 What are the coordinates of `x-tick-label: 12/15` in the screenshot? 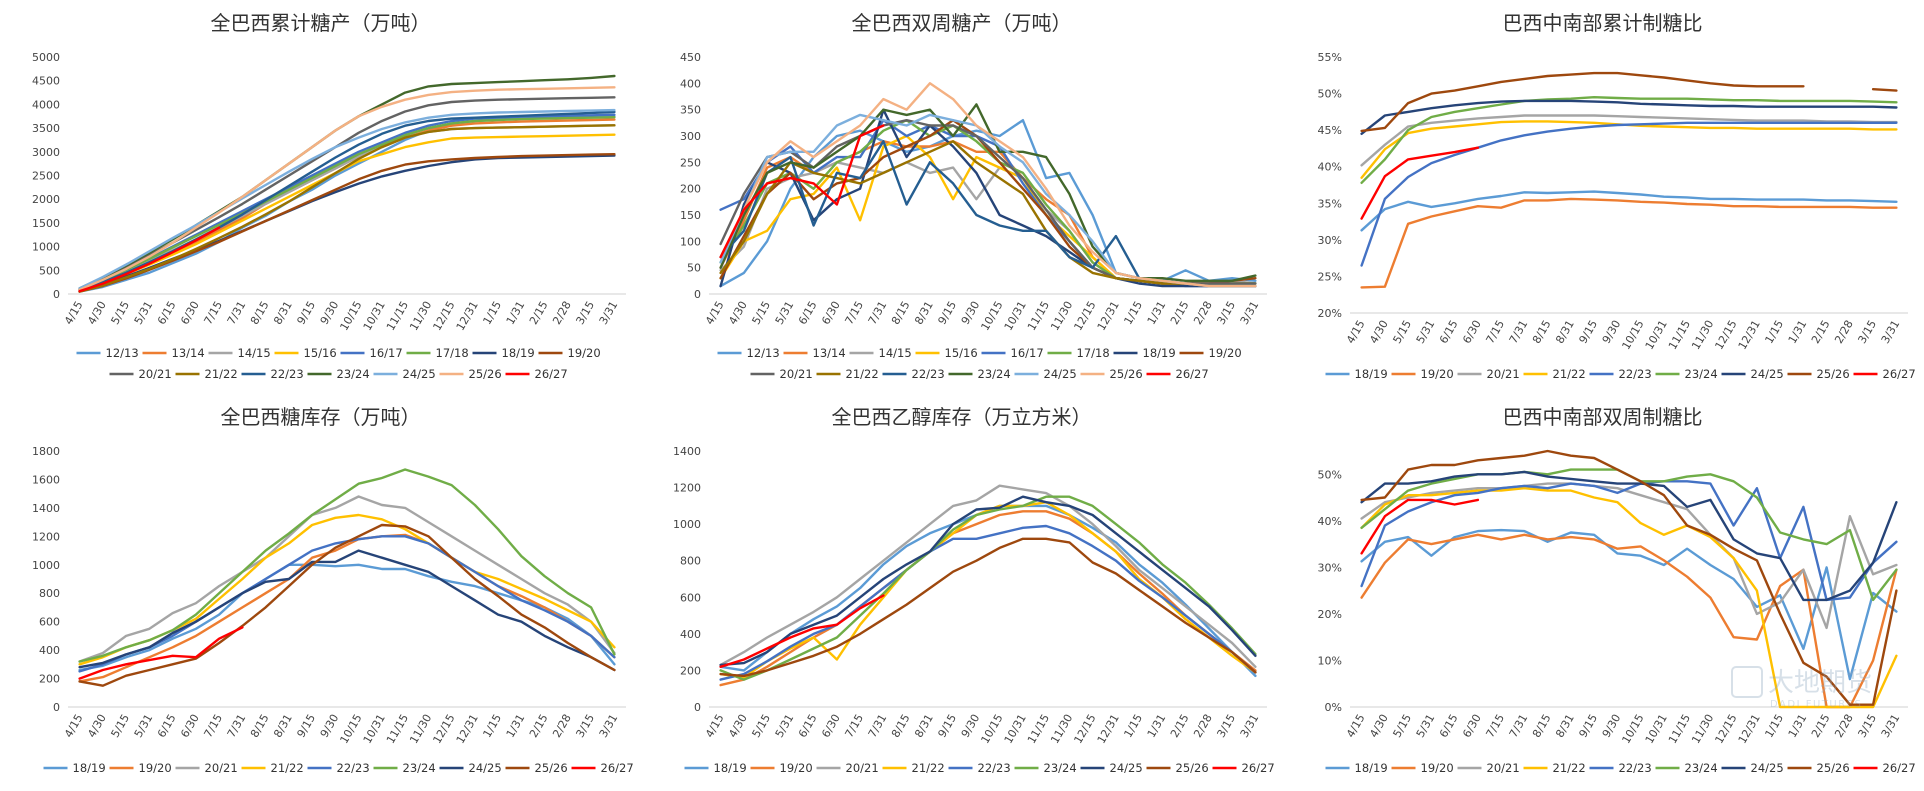 It's located at (1725, 335).